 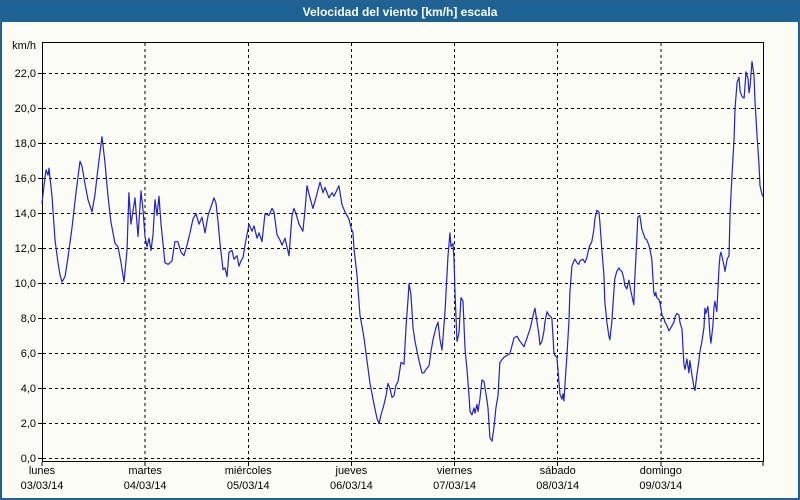 What do you see at coordinates (661, 479) in the screenshot?
I see `x-axis-category: domingo 09/03/14` at bounding box center [661, 479].